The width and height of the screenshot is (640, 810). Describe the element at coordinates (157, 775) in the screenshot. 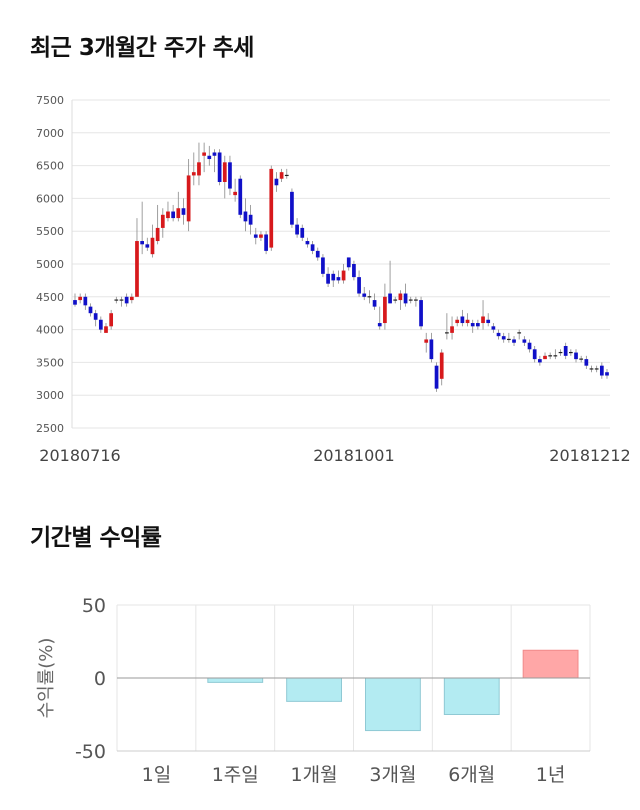

I see `x-tick-label: 1일` at that location.